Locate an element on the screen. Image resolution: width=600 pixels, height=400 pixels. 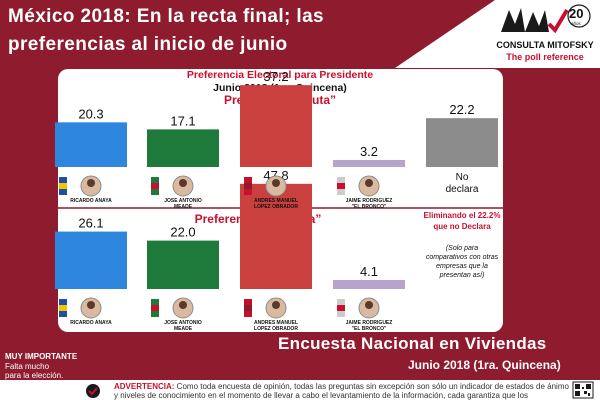
bruta-value-label: 37.2 is located at coordinates (275, 76).